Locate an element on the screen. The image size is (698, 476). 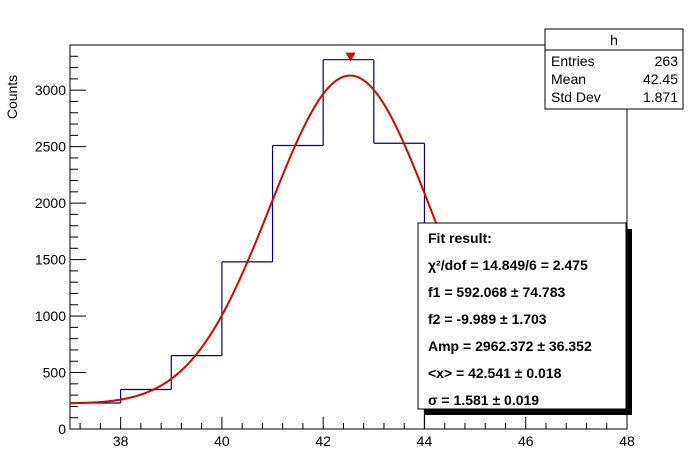
y-tick-label: 3000 is located at coordinates (50, 90).